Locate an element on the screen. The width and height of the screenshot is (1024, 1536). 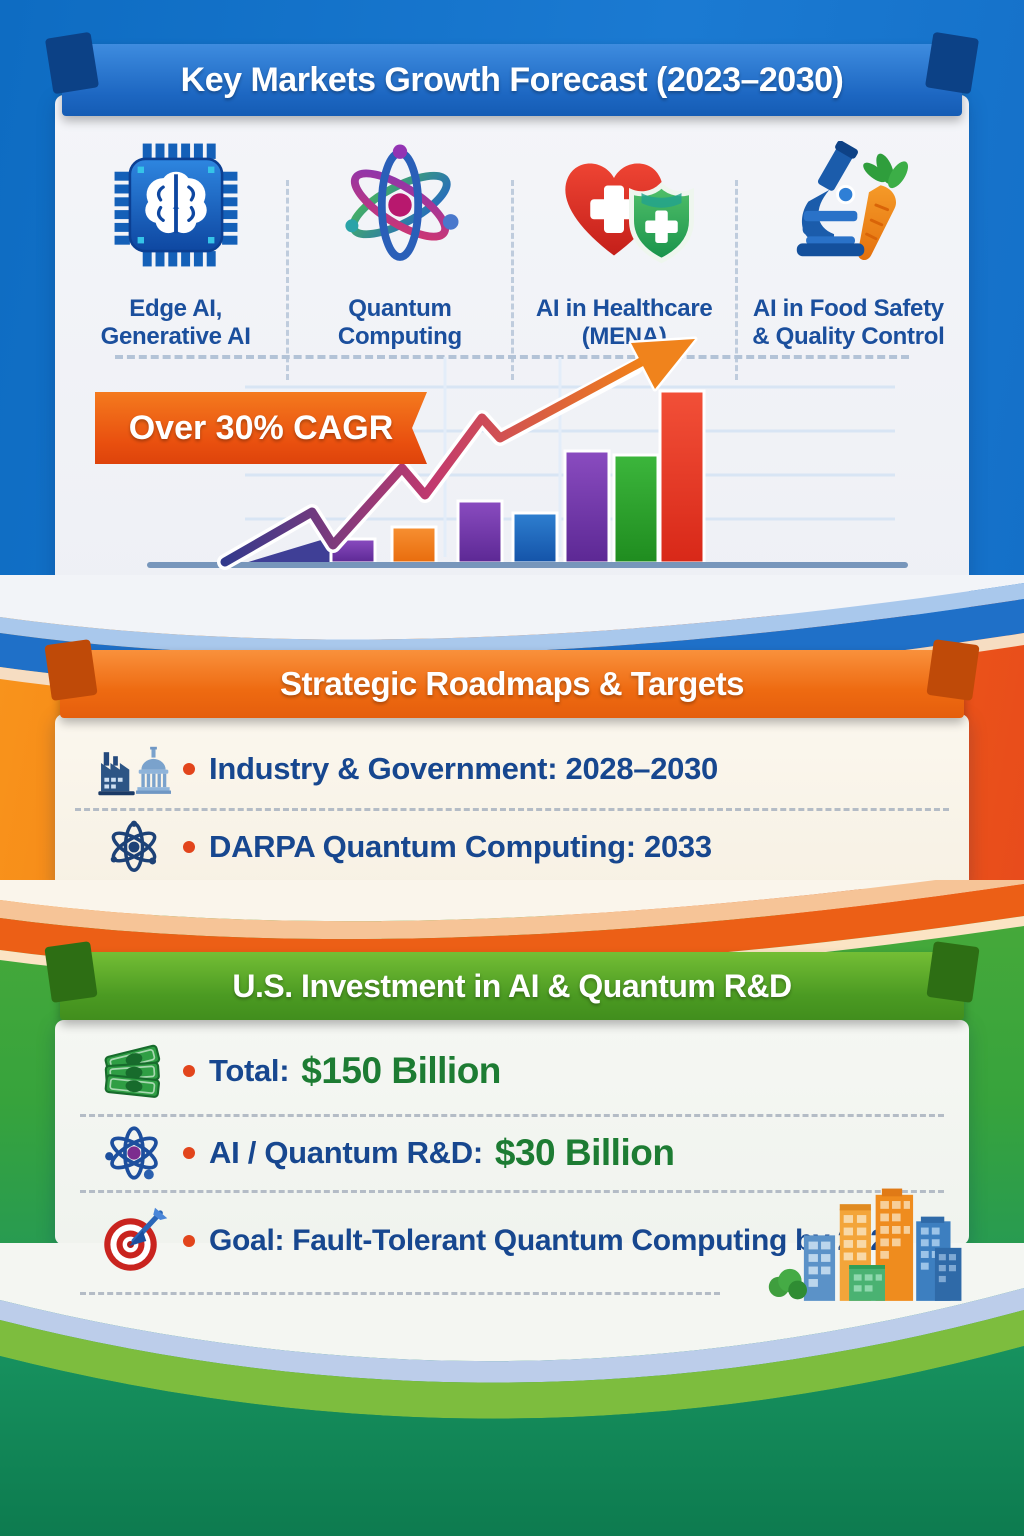
section1-header-ribbon: Key Markets Growth Forecast (2023–2030) is located at coordinates (512, 80).